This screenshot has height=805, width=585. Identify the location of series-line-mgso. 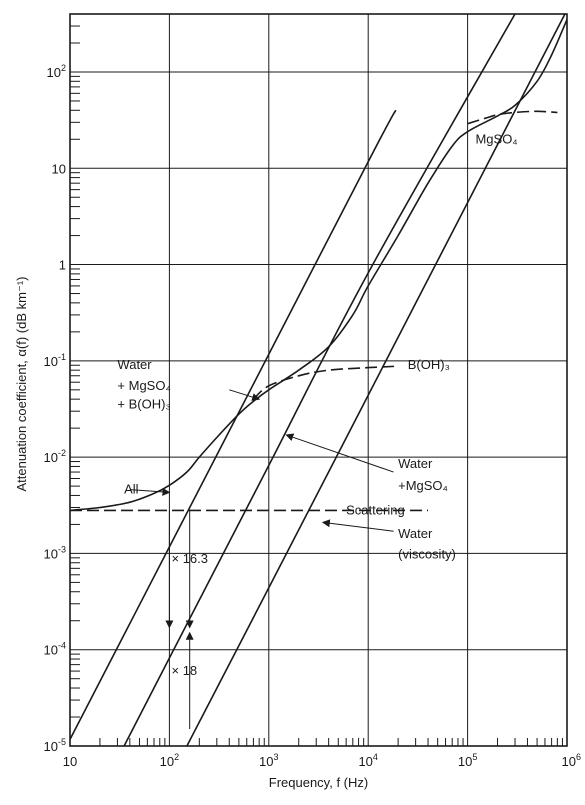
(512, 117).